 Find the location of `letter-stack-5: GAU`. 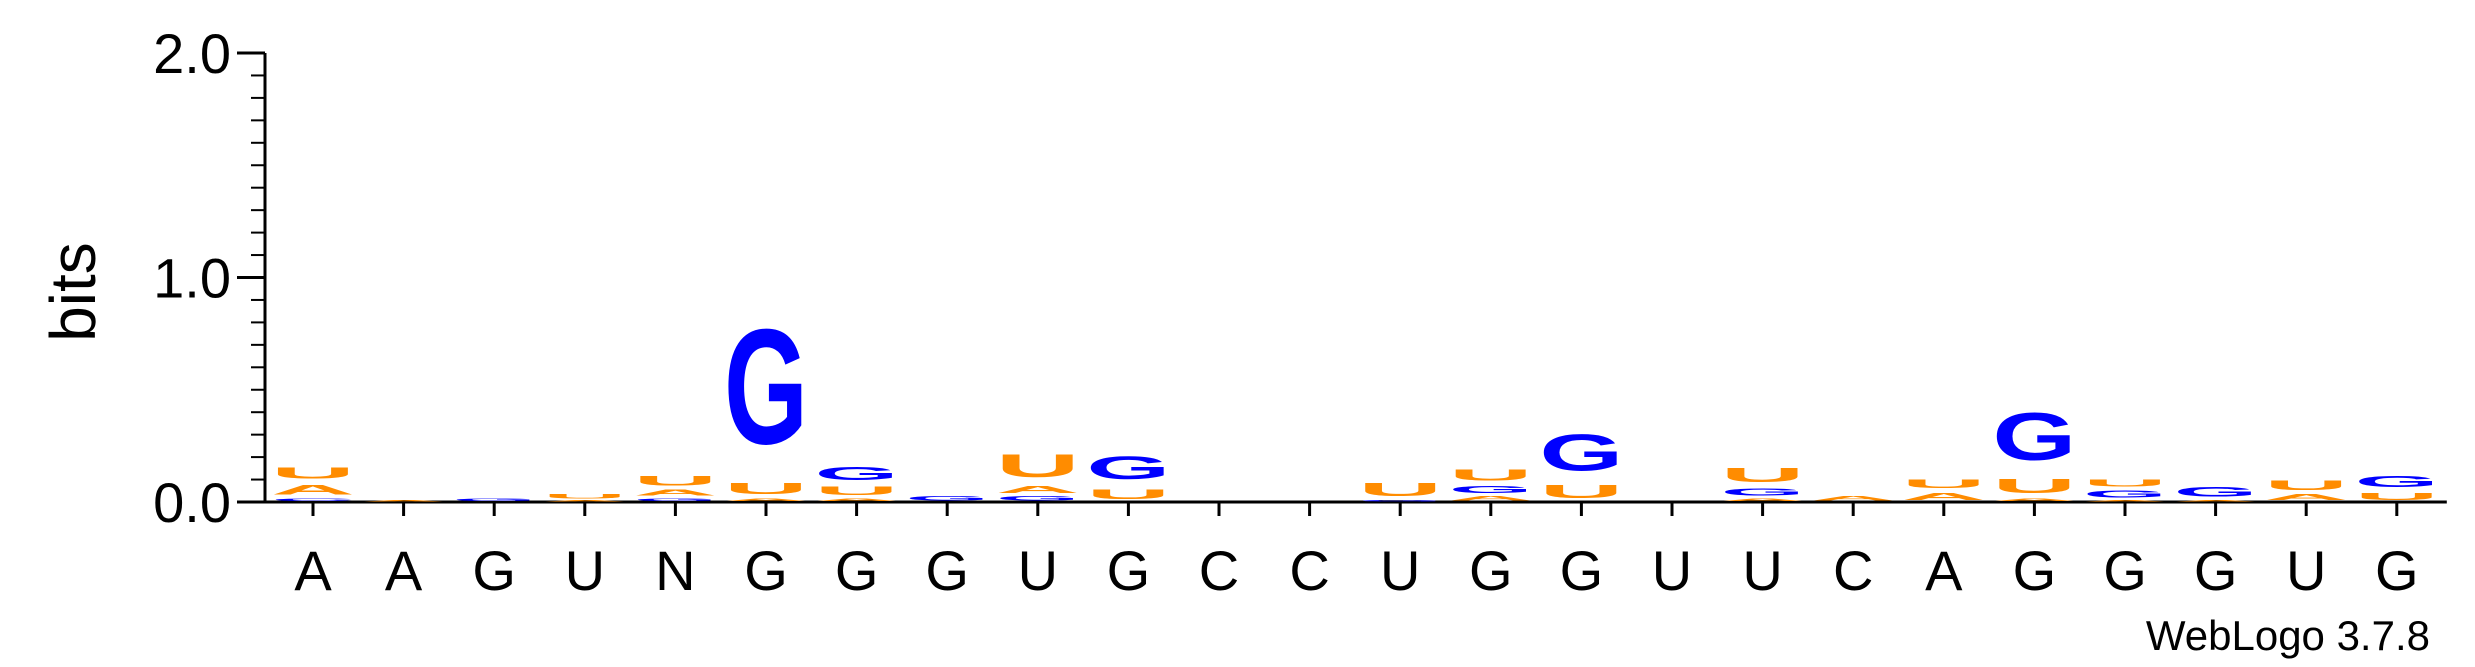

letter-stack-5: GAU is located at coordinates (675, 487).